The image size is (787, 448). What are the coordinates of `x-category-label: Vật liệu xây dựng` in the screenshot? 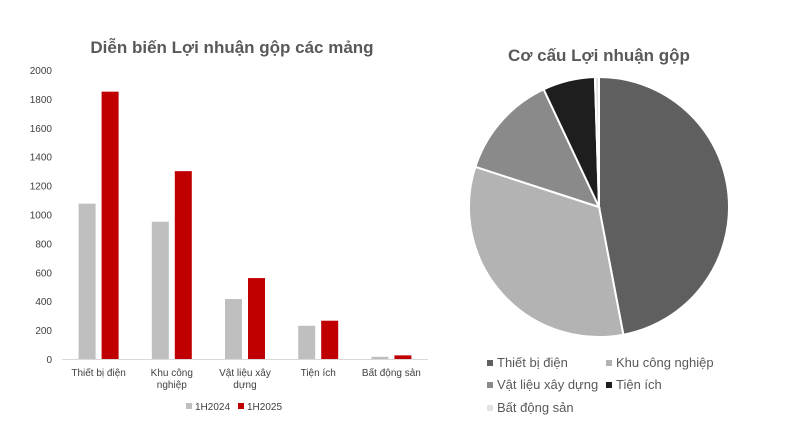 It's located at (245, 379).